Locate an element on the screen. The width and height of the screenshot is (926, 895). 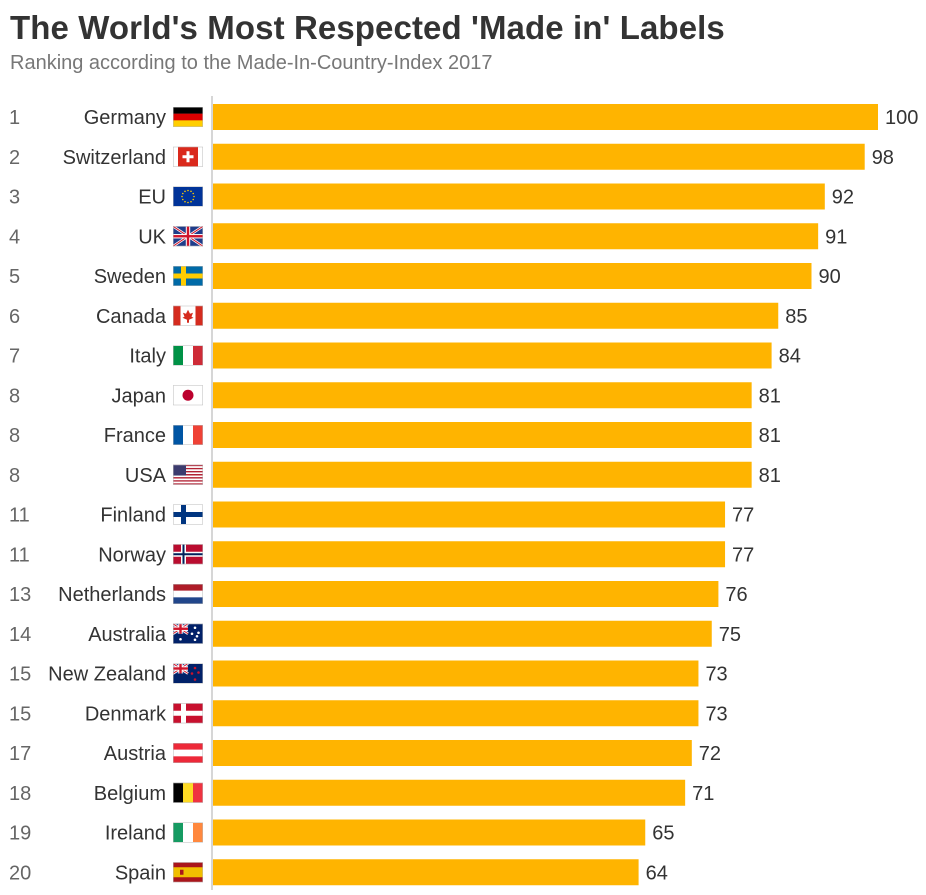
flag-netherlands-icon is located at coordinates (188, 594).